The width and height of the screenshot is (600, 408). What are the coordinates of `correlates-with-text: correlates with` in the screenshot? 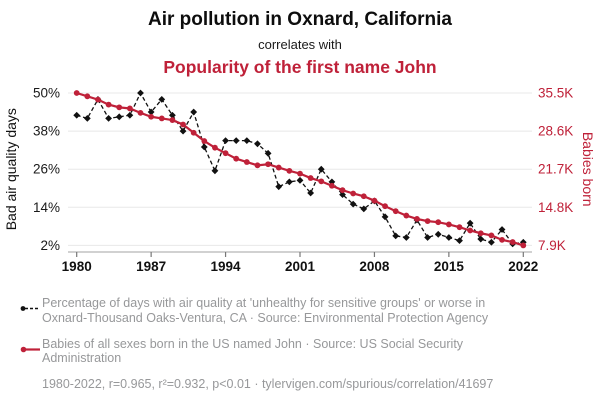 It's located at (300, 44).